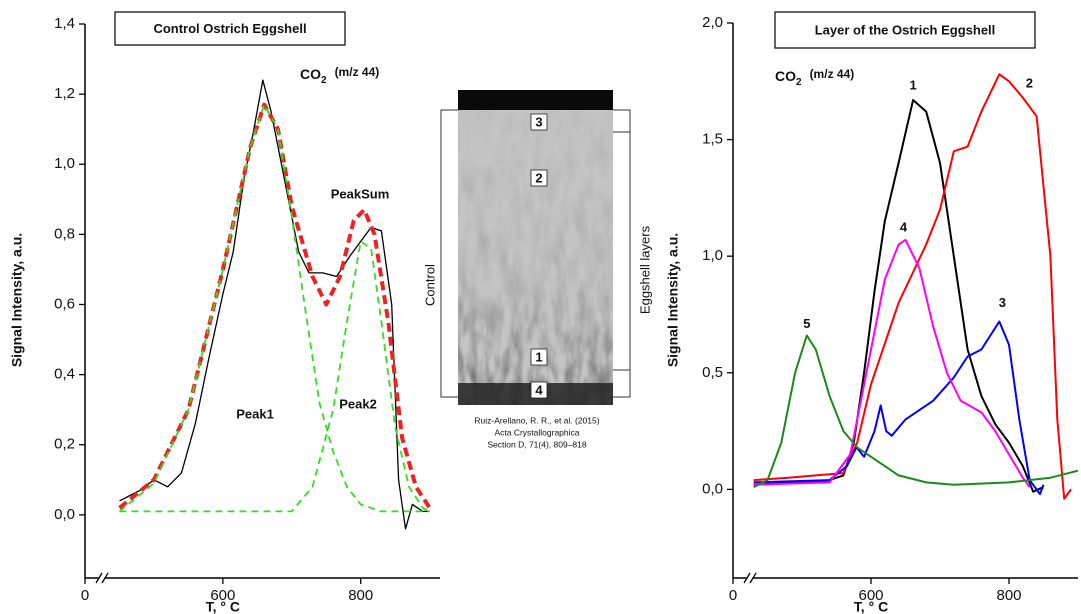 The height and width of the screenshot is (614, 1081). What do you see at coordinates (536, 420) in the screenshot?
I see `citation: Ruiz-Arellano, R. R., et al. (2015)` at bounding box center [536, 420].